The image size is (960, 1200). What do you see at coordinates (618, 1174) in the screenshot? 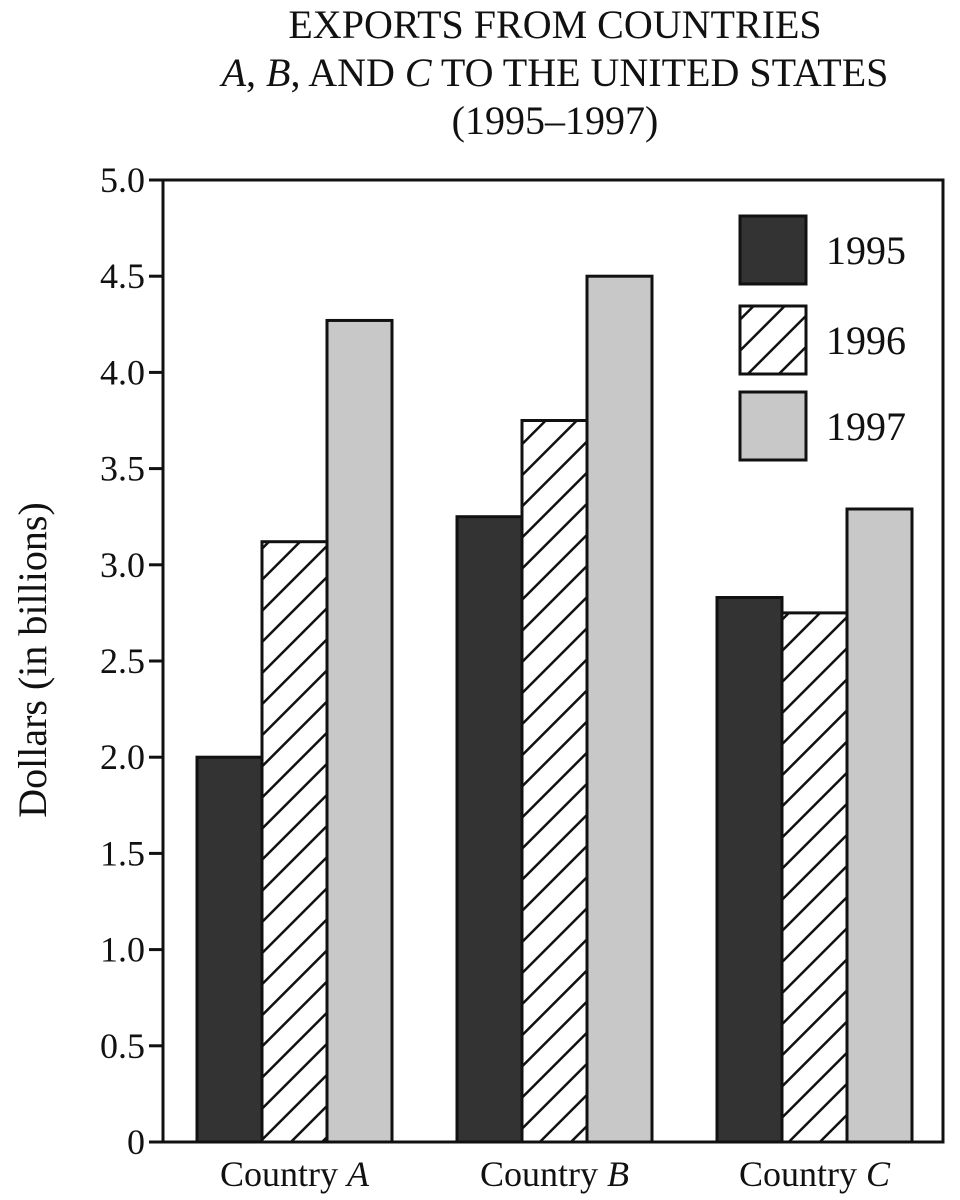
I see `category-letter: B` at bounding box center [618, 1174].